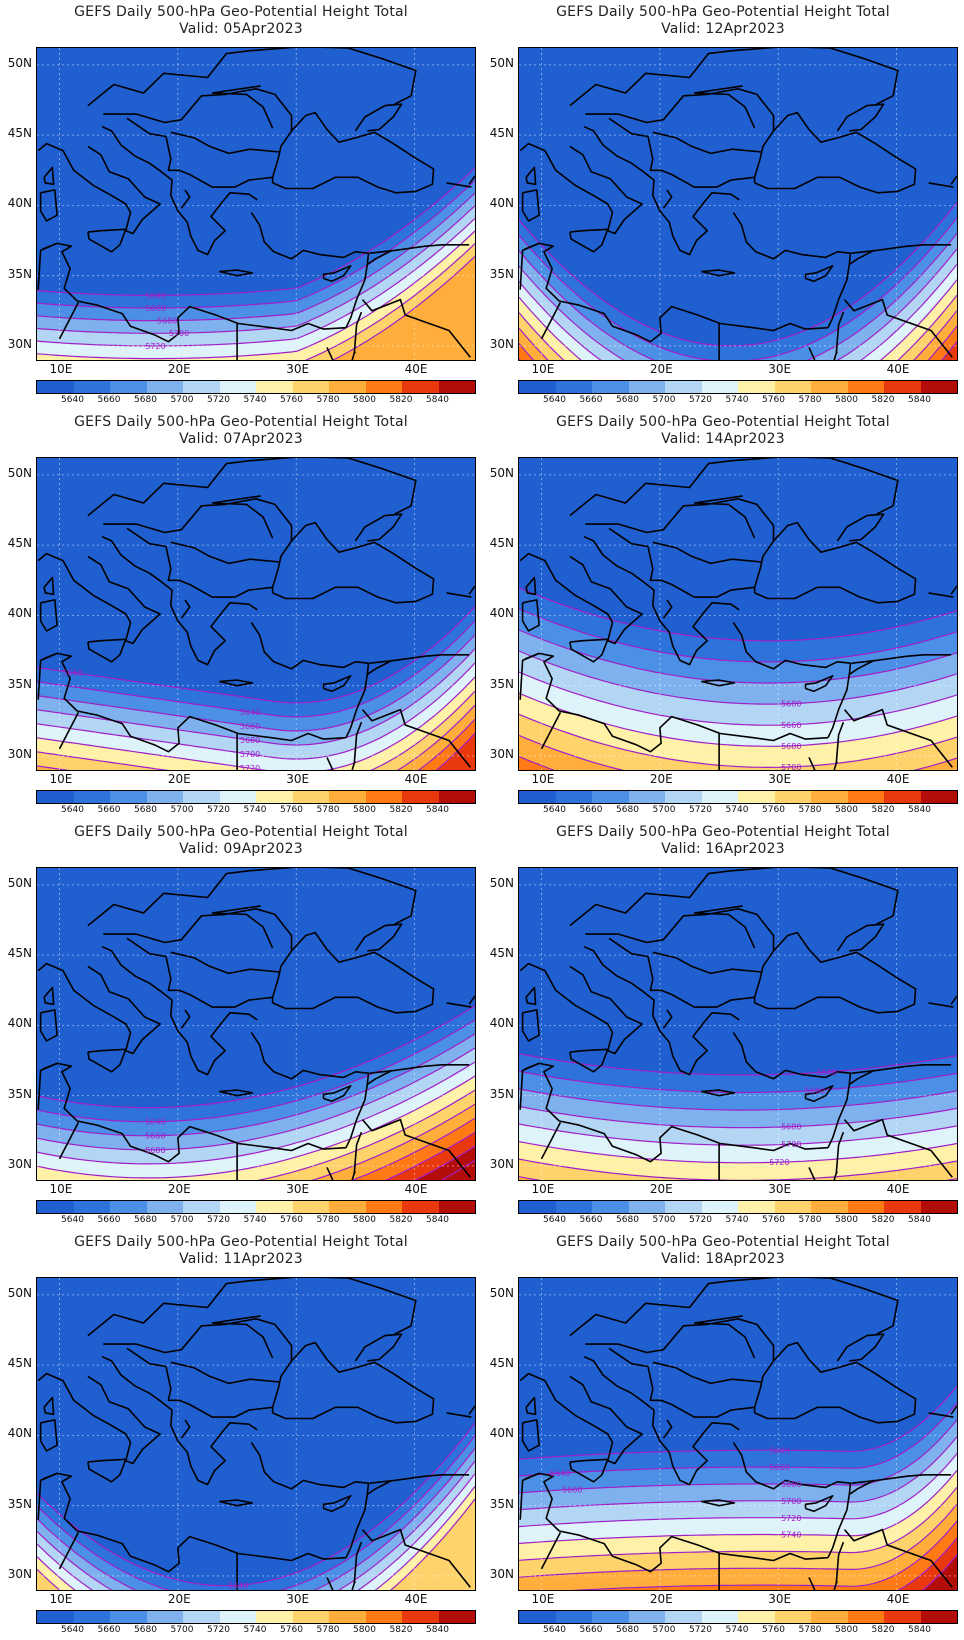  I want to click on height-field-map, so click(738, 204).